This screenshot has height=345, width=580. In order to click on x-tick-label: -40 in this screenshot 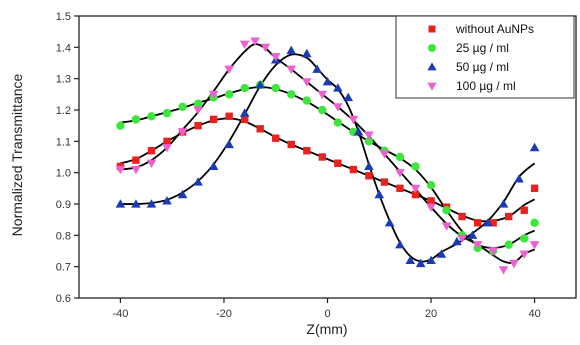, I will do `click(120, 314)`.